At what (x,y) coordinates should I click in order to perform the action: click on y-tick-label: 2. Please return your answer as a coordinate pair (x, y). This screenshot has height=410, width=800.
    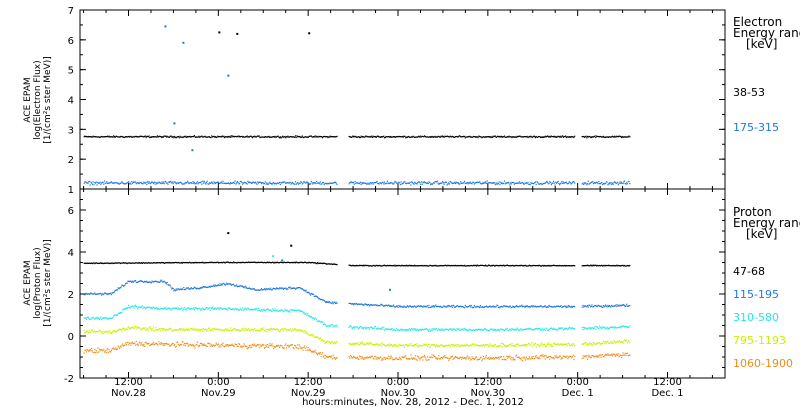
    Looking at the image, I should click on (71, 160).